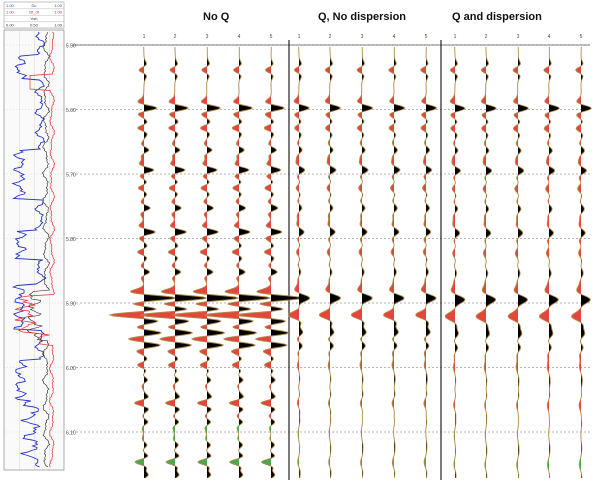 The height and width of the screenshot is (490, 602). I want to click on panel-title-q-and-dispersion: Q and dispersion, so click(497, 17).